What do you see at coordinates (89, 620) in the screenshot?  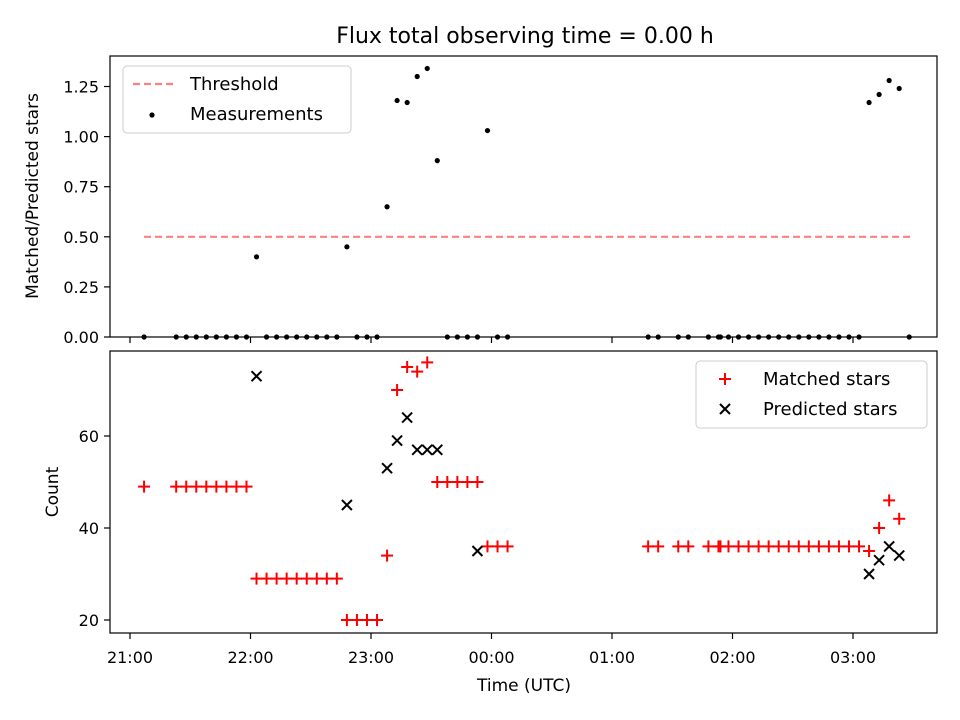 I see `bottom-y-tick-label: 20` at bounding box center [89, 620].